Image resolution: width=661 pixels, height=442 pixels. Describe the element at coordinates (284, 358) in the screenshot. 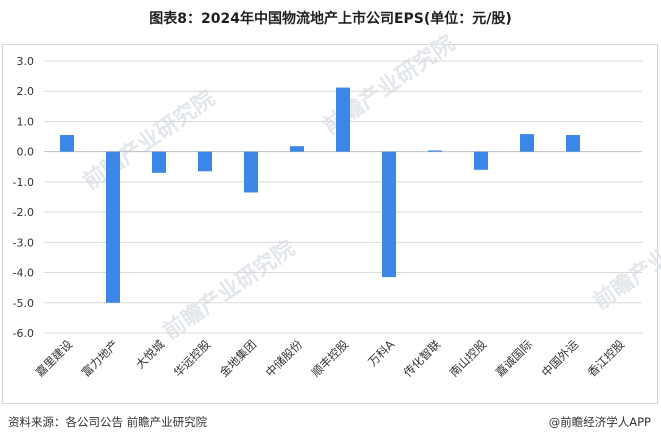

I see `x-tick-label: 中储股份` at that location.